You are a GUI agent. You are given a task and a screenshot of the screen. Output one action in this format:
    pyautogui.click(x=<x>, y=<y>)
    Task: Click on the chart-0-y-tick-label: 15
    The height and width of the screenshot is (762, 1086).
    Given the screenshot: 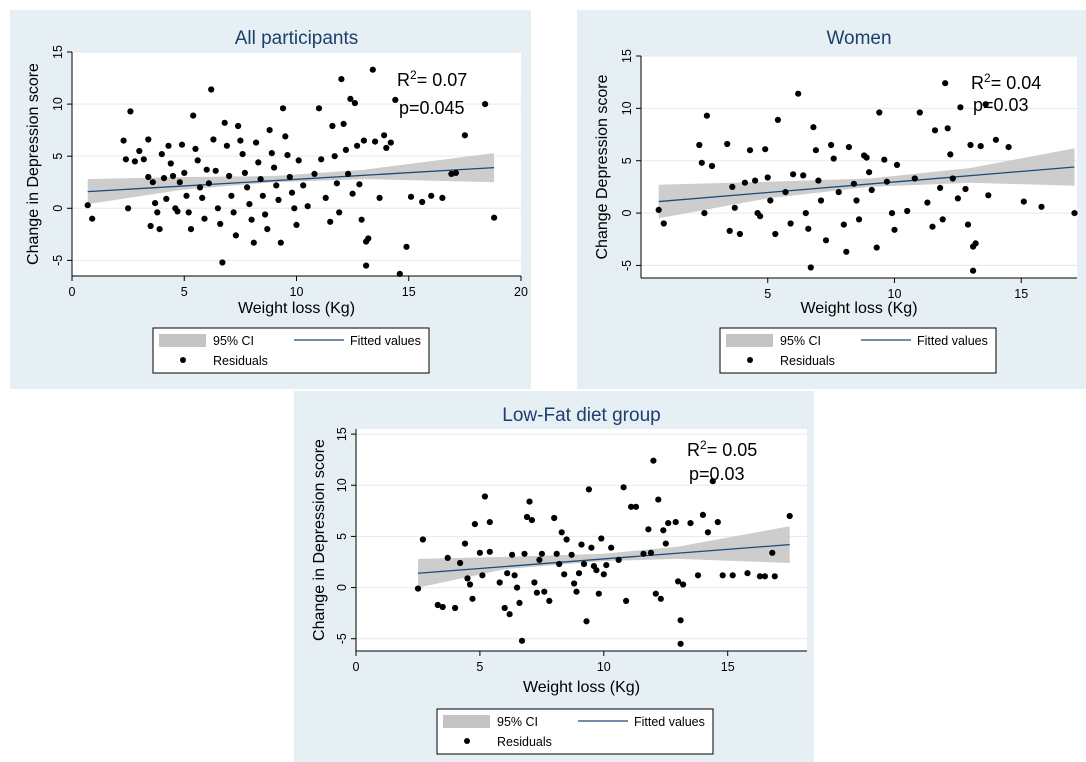 What is the action you would take?
    pyautogui.click(x=58, y=52)
    